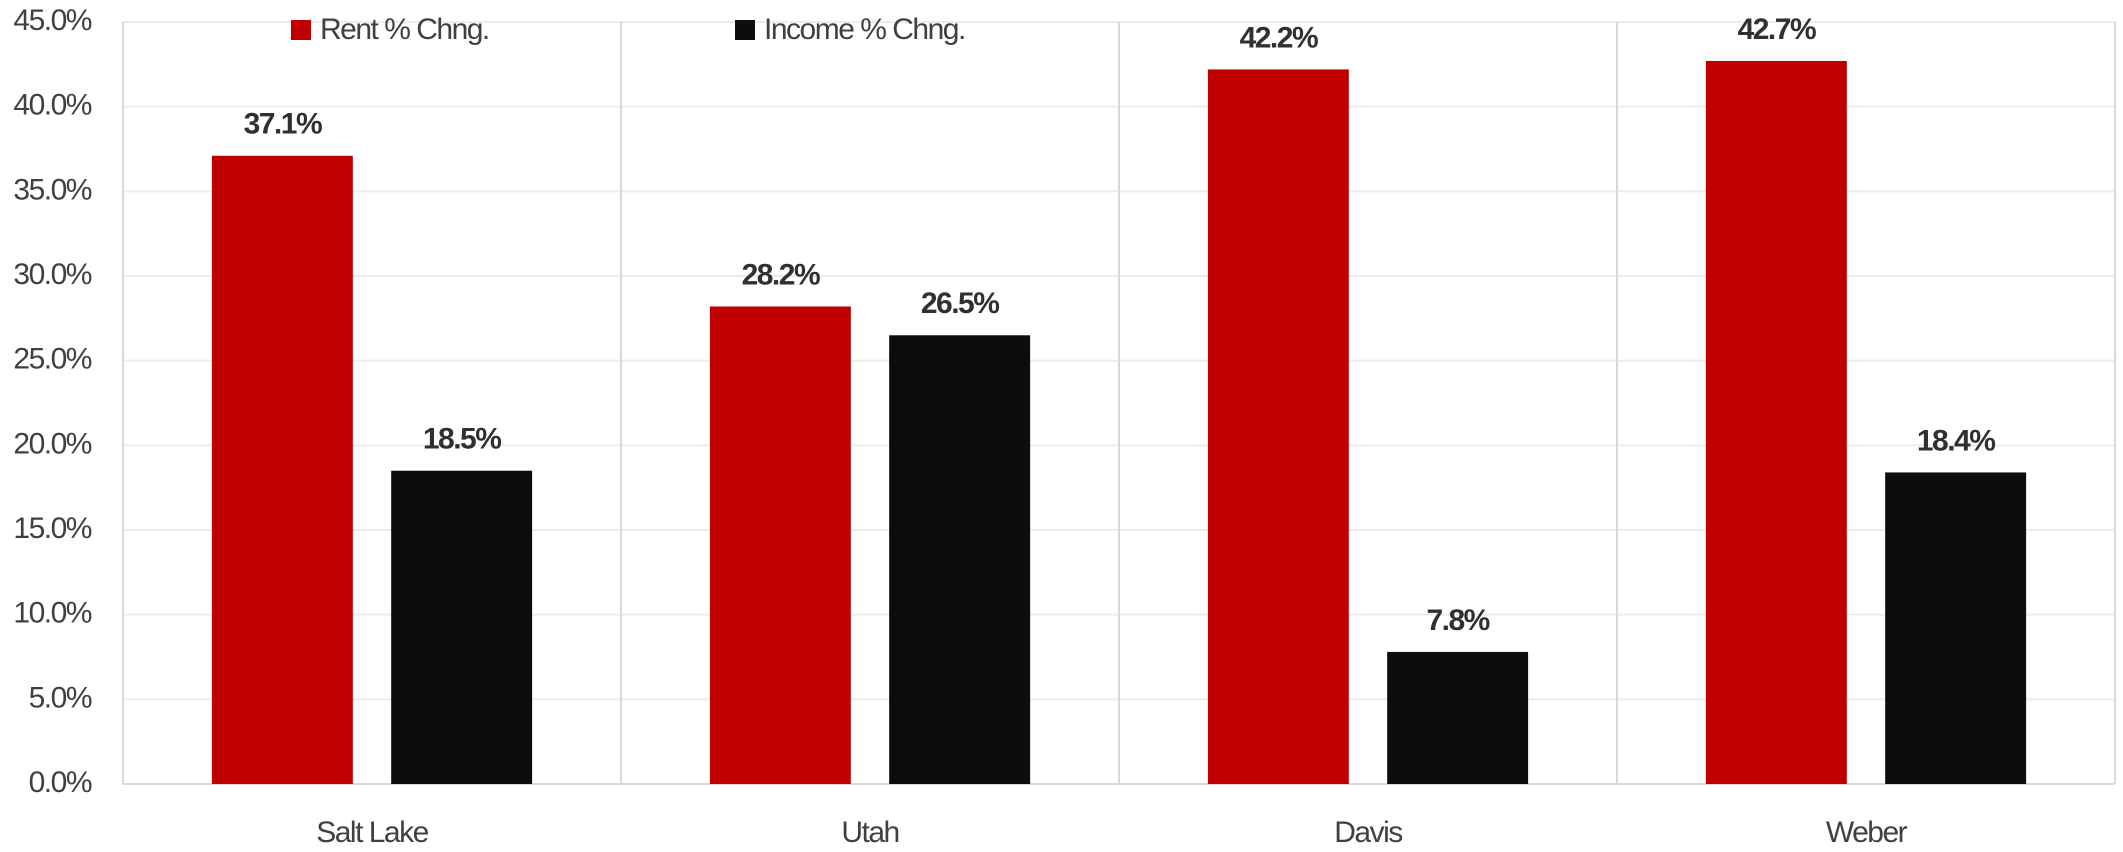  What do you see at coordinates (462, 439) in the screenshot?
I see `value-label: 18.5%` at bounding box center [462, 439].